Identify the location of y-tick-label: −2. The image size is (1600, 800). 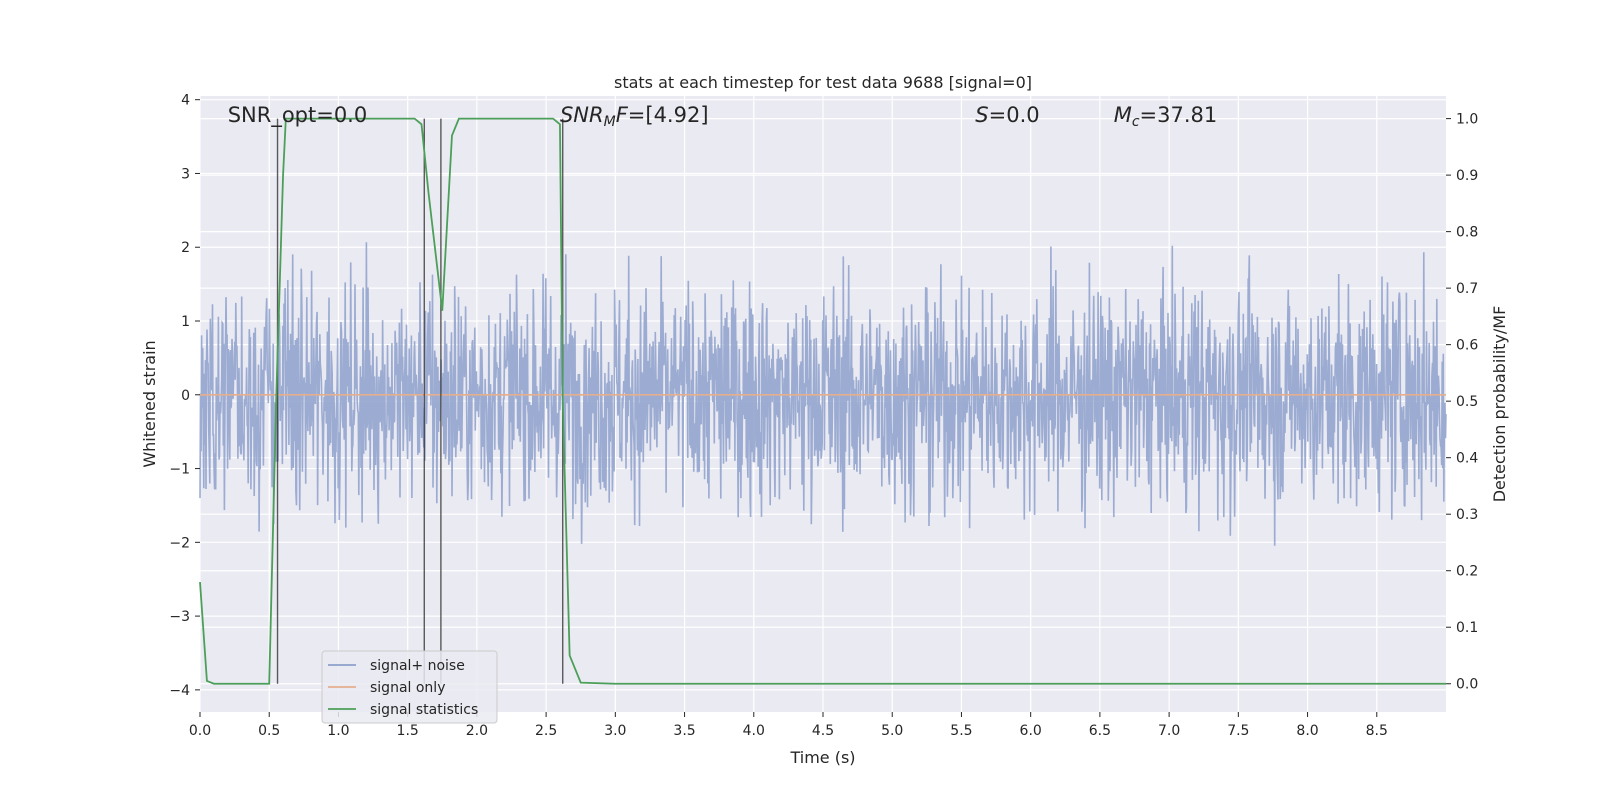
(179, 543).